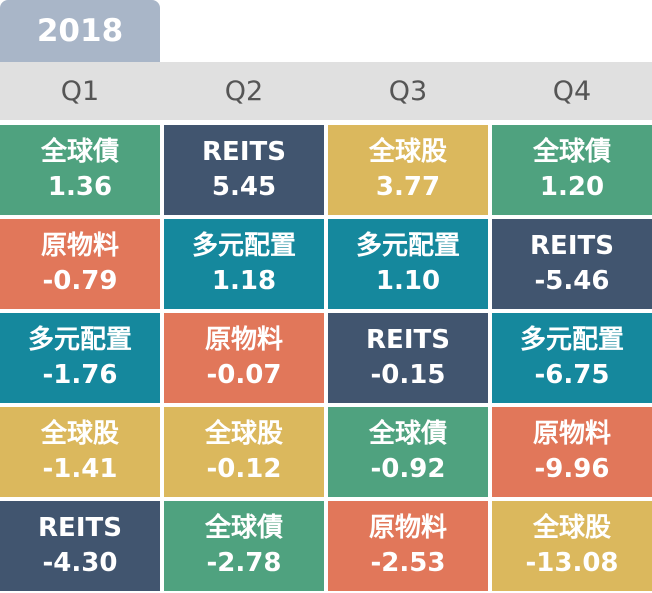  What do you see at coordinates (244, 452) in the screenshot?
I see `cell-q2-r4: 全球股 -0.12` at bounding box center [244, 452].